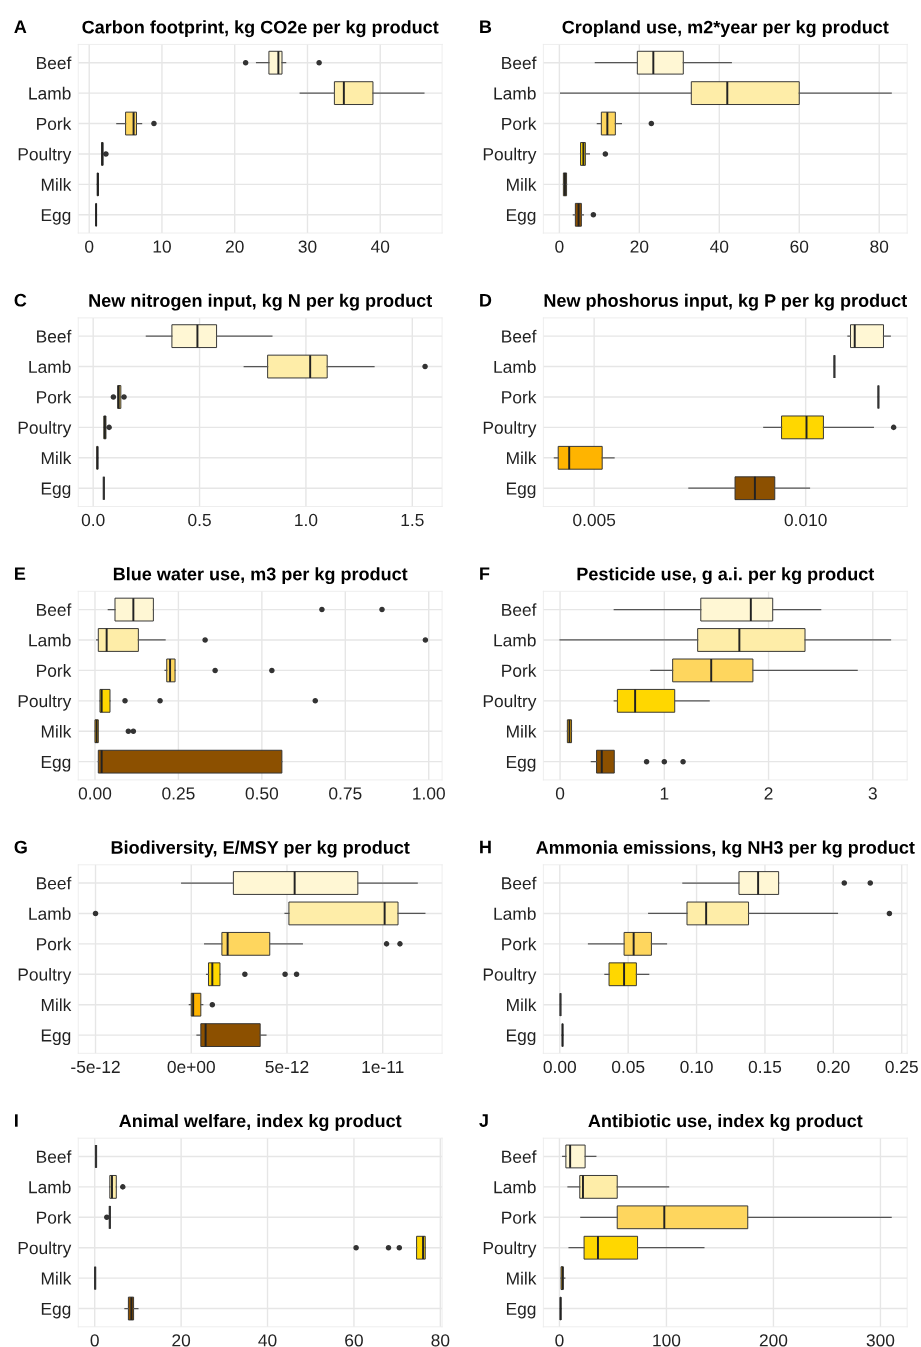  I want to click on x-tick-label: 0.75, so click(345, 793).